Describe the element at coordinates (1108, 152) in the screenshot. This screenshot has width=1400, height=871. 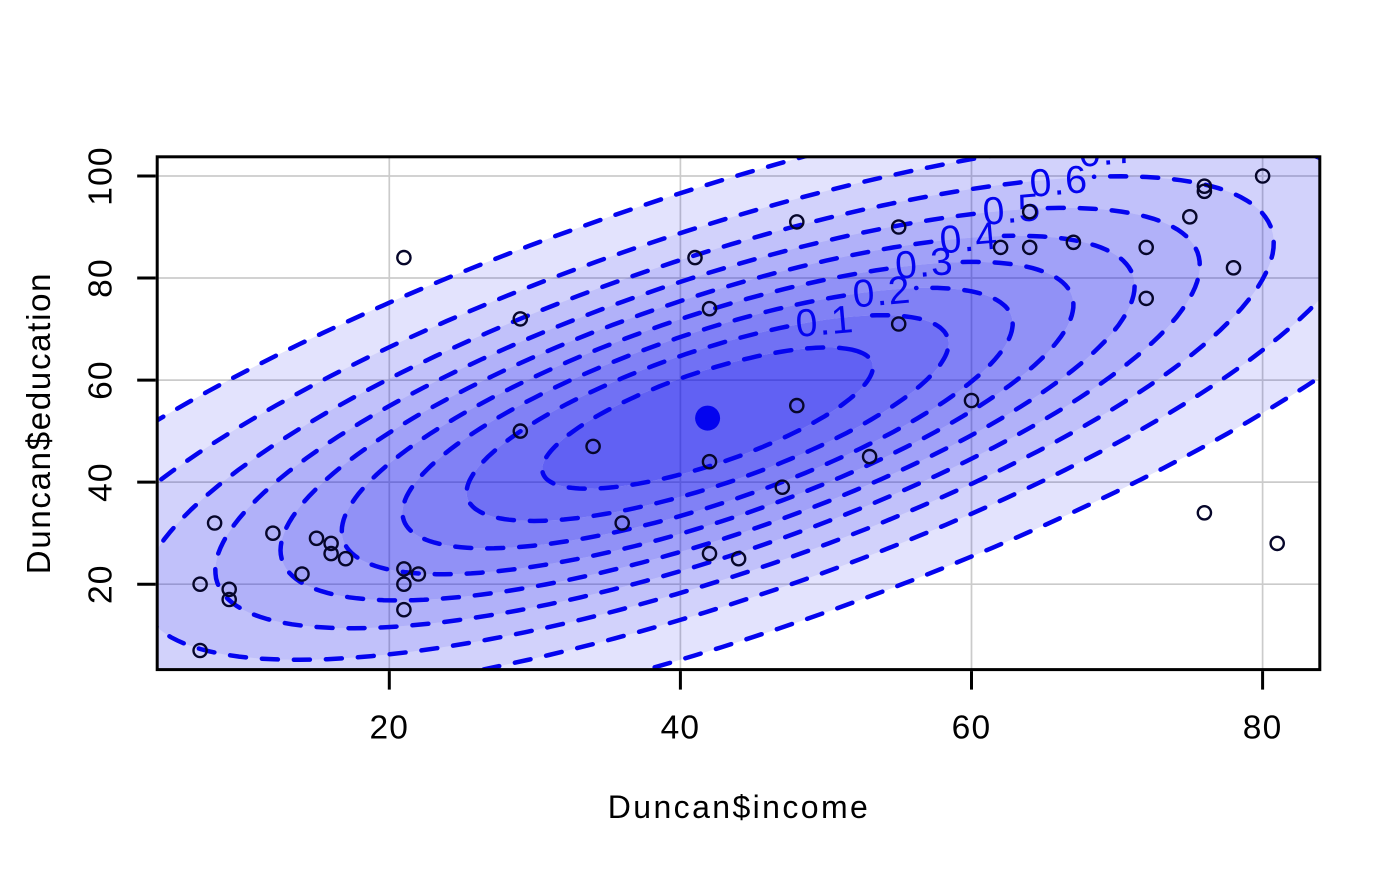
I see `svg-text: 0.7` at that location.